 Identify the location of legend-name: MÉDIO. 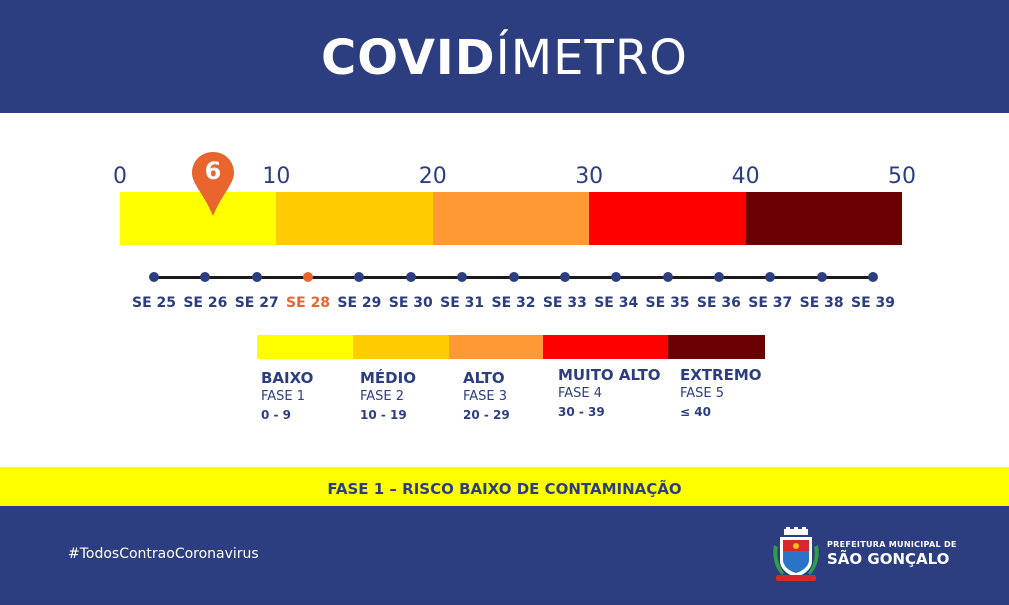
(388, 378).